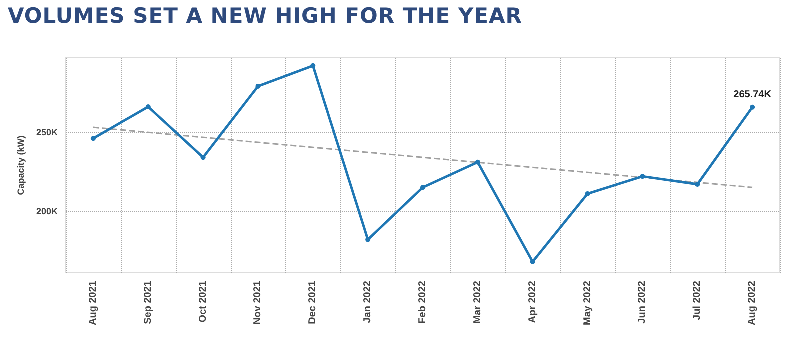 This screenshot has width=800, height=345. What do you see at coordinates (21, 166) in the screenshot?
I see `y-axis-title: Capacity (kW)` at bounding box center [21, 166].